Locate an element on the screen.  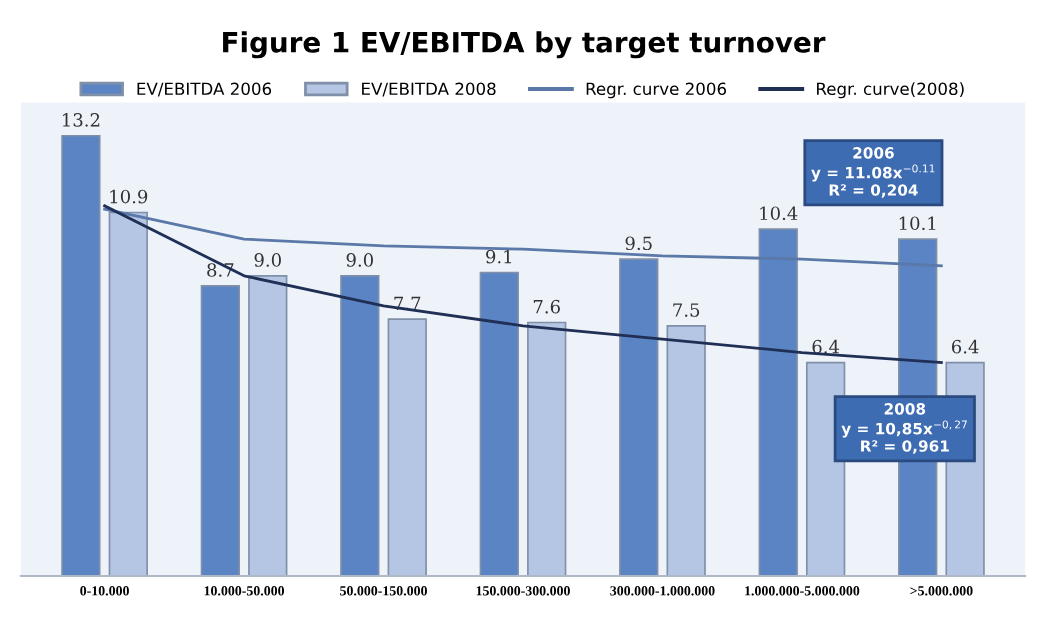
data-label: 7.6 is located at coordinates (546, 306).